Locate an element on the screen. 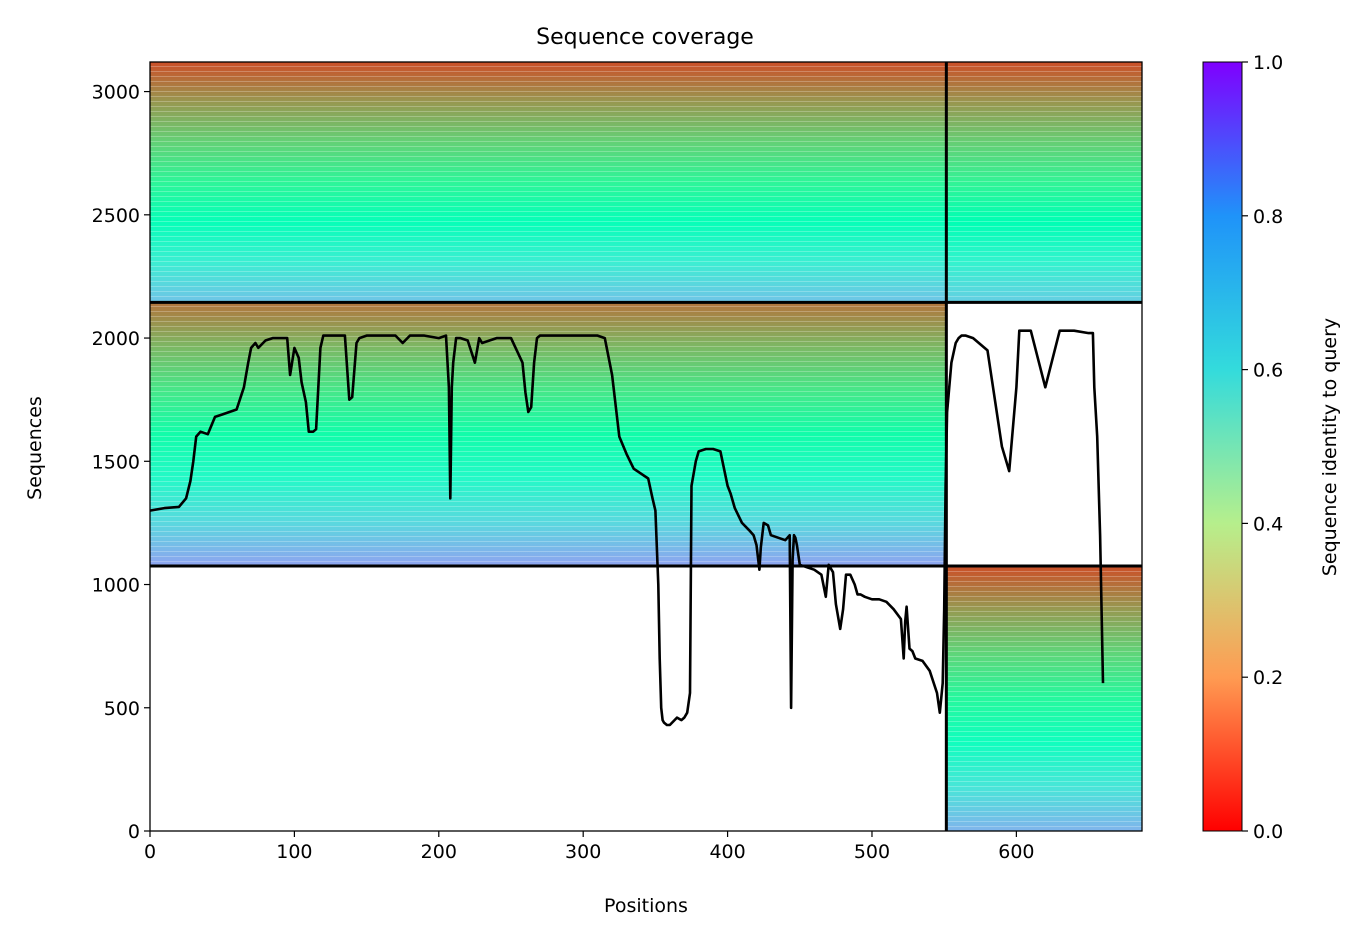  colorbar-label: Sequence identity to query is located at coordinates (1330, 447).